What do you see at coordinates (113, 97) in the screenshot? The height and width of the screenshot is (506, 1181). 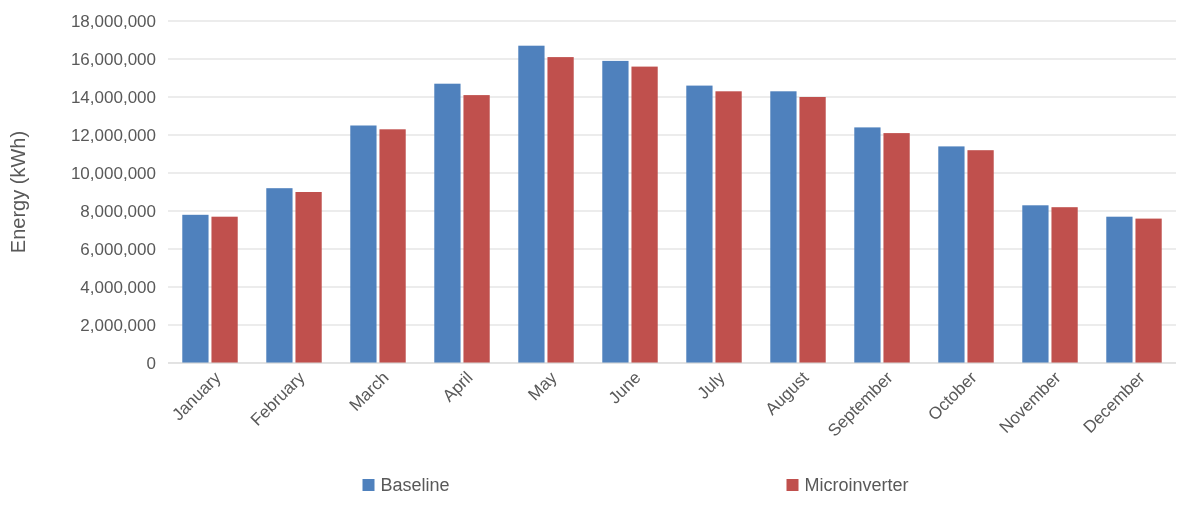 I see `y-tick-label: 14,000,000` at bounding box center [113, 97].